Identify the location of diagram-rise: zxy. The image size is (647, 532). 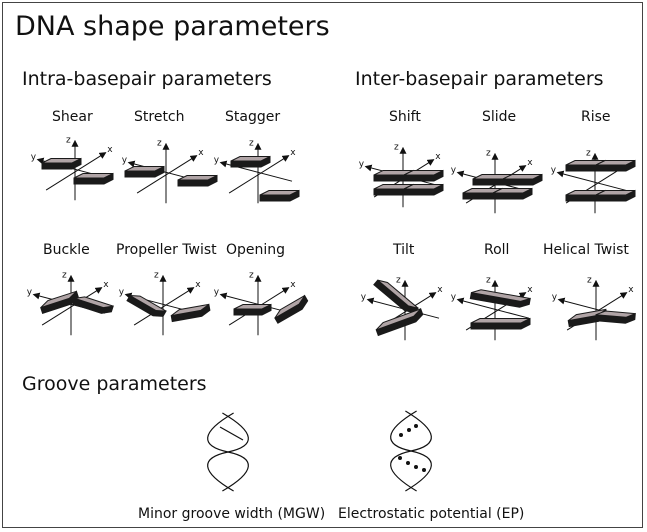
(593, 181).